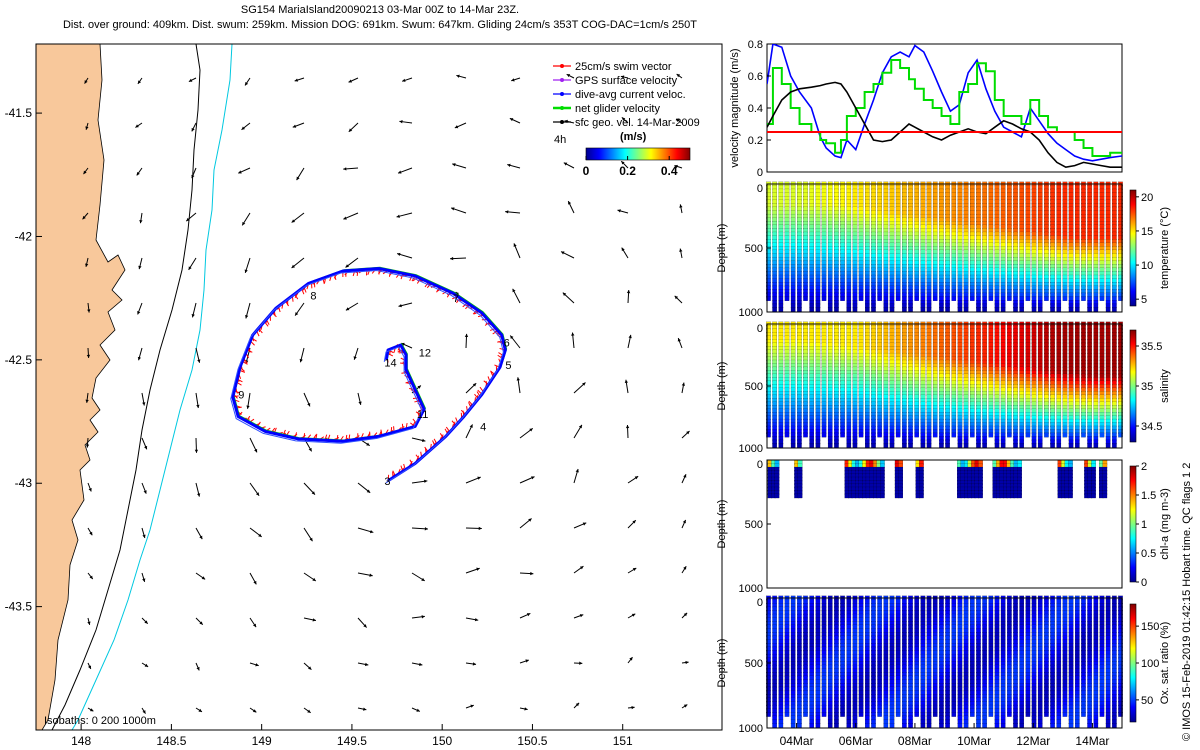  What do you see at coordinates (1165, 386) in the screenshot?
I see `colorbar-axis-label: salinity` at bounding box center [1165, 386].